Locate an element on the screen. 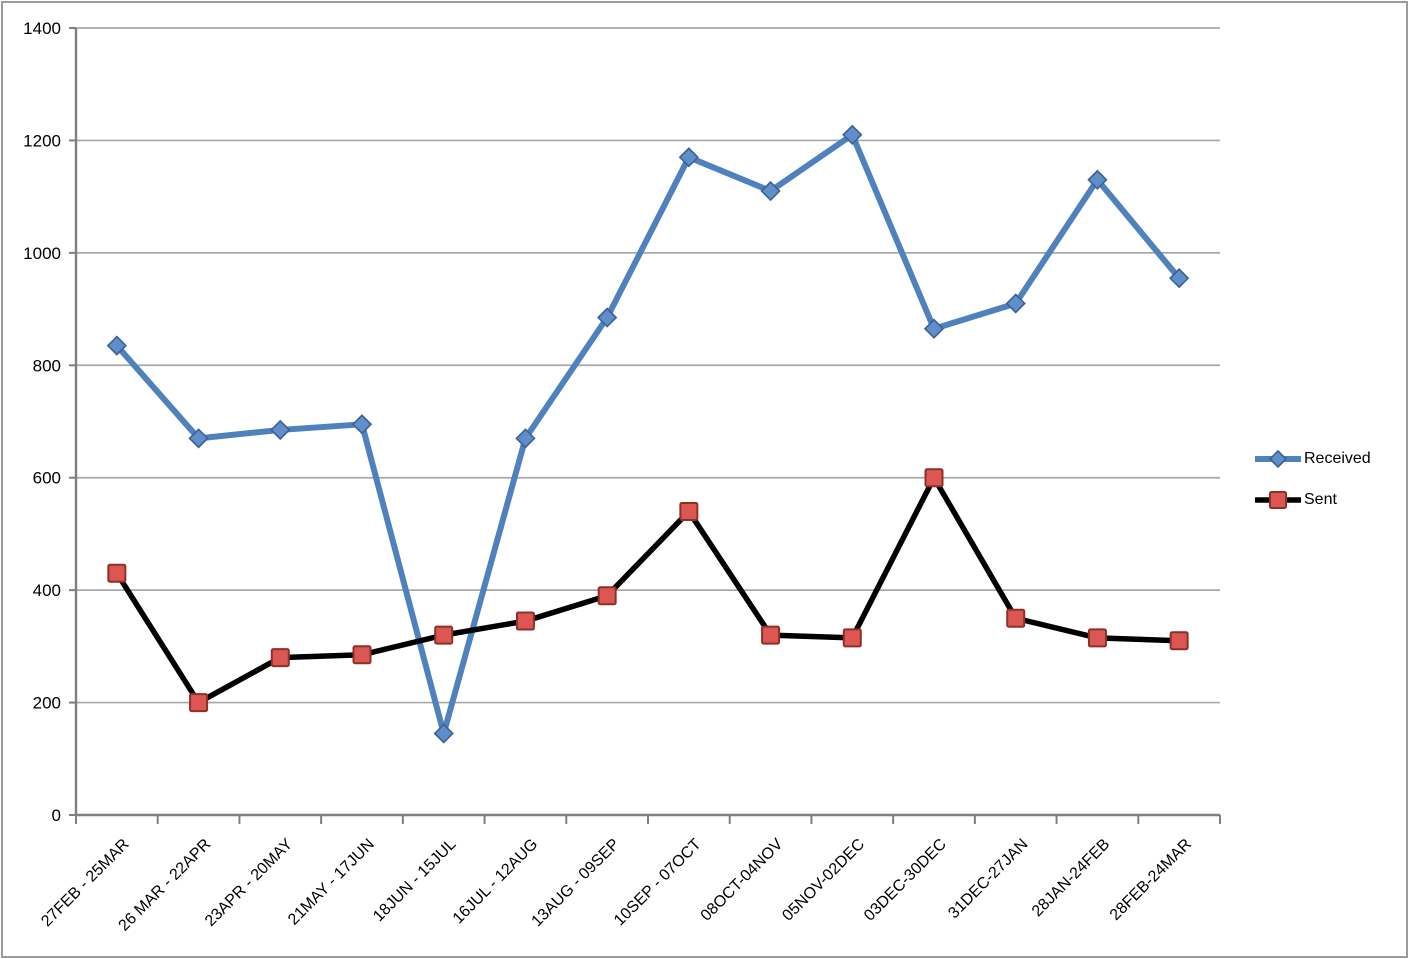  svg-text: 1400 is located at coordinates (42, 28).